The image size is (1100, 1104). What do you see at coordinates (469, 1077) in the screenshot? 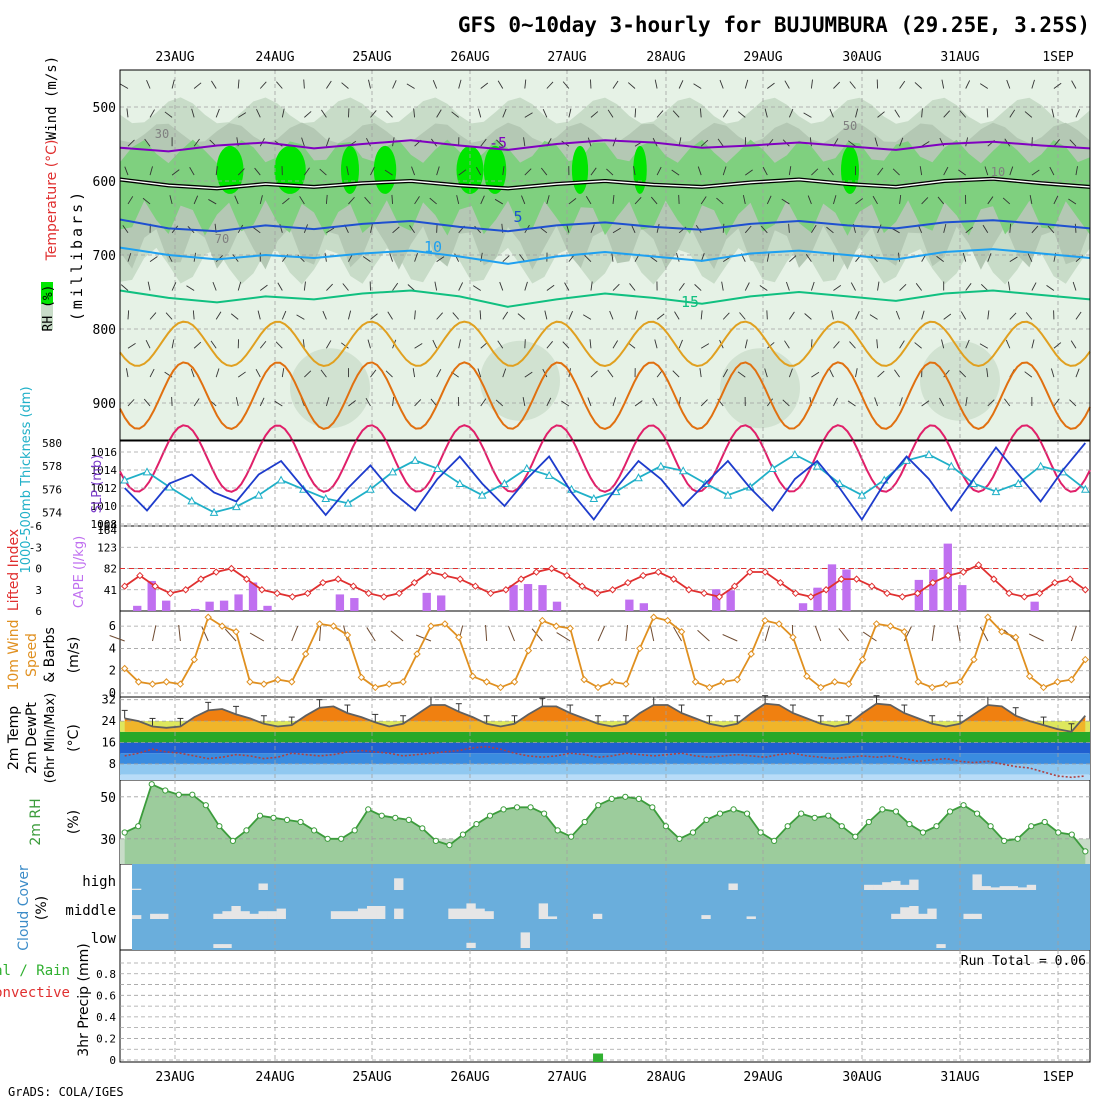
I see `day-label-bottom: 26AUG` at bounding box center [469, 1077].